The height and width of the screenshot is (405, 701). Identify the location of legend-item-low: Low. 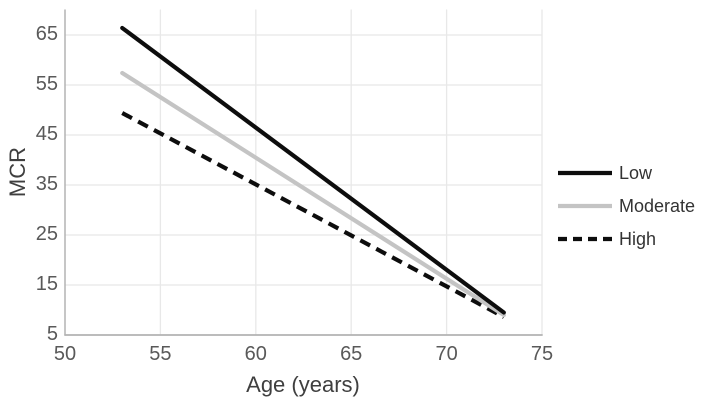
(626, 173).